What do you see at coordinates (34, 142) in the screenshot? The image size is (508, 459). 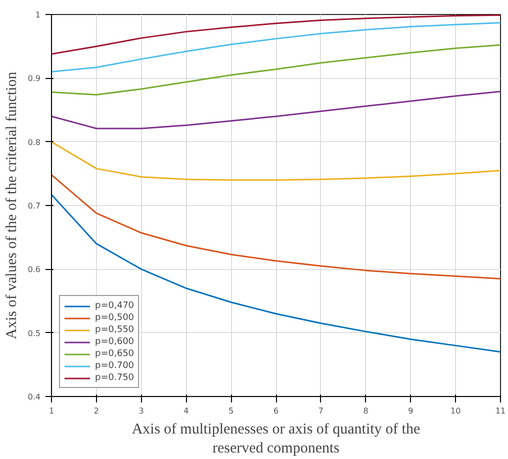 I see `y-tick-label: 0.8` at bounding box center [34, 142].